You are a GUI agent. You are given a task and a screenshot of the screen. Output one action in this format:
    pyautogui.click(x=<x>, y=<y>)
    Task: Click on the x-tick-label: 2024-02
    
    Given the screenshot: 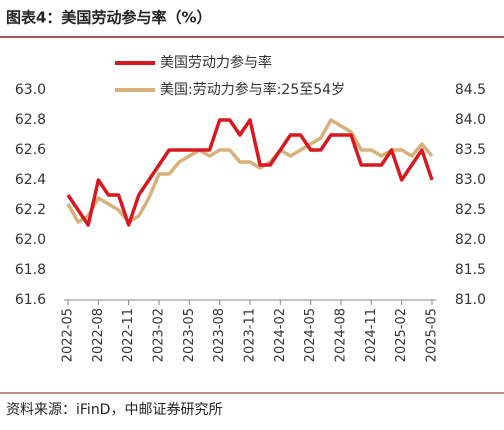 What is the action you would take?
    pyautogui.click(x=280, y=335)
    